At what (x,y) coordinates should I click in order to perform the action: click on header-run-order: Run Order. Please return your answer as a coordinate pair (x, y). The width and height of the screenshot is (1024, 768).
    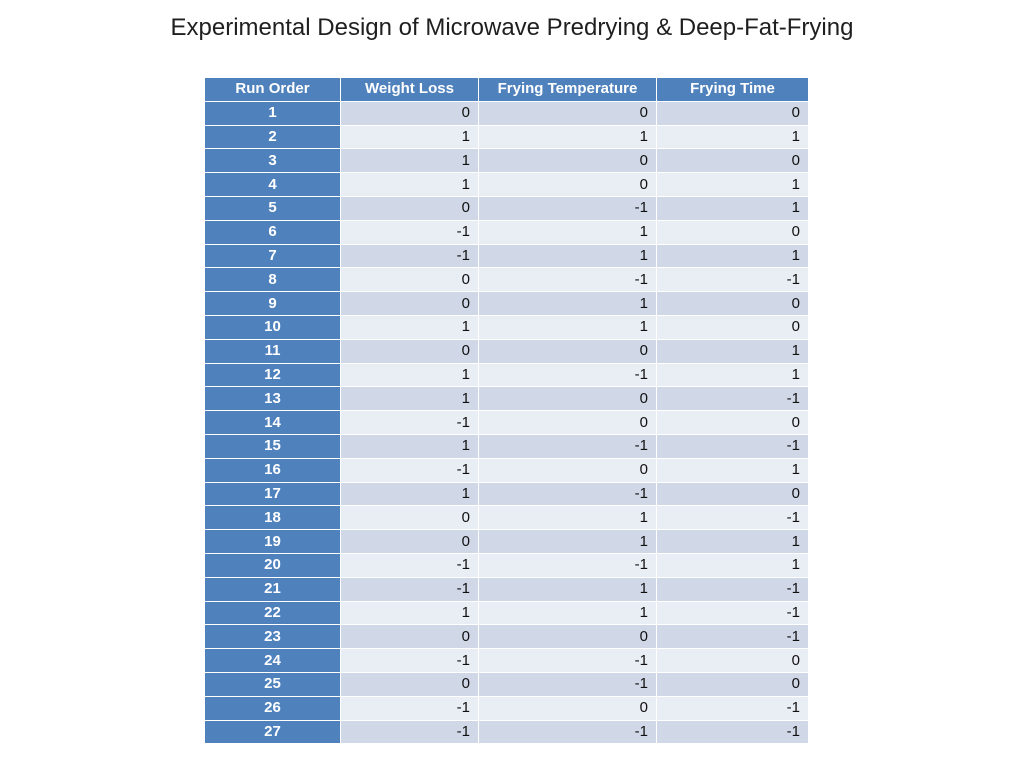
    Looking at the image, I should click on (272, 89).